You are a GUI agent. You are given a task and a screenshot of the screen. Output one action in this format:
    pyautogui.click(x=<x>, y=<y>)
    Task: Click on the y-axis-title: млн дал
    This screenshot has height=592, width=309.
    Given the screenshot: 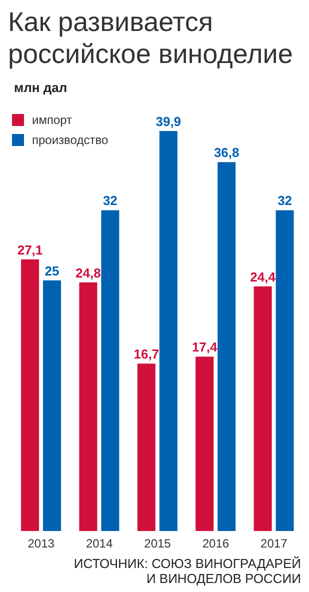 What is the action you would take?
    pyautogui.click(x=41, y=87)
    